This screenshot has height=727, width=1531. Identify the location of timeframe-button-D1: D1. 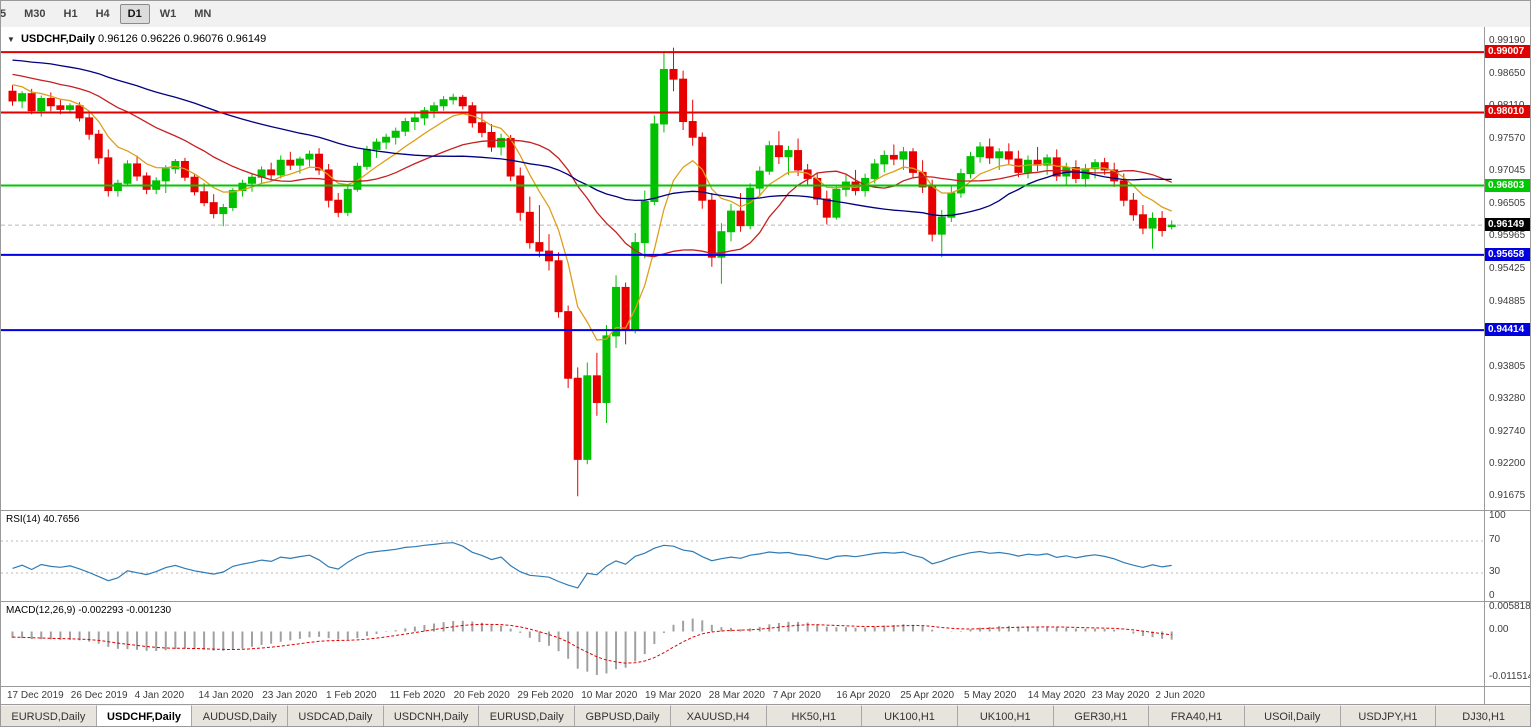
(134, 14).